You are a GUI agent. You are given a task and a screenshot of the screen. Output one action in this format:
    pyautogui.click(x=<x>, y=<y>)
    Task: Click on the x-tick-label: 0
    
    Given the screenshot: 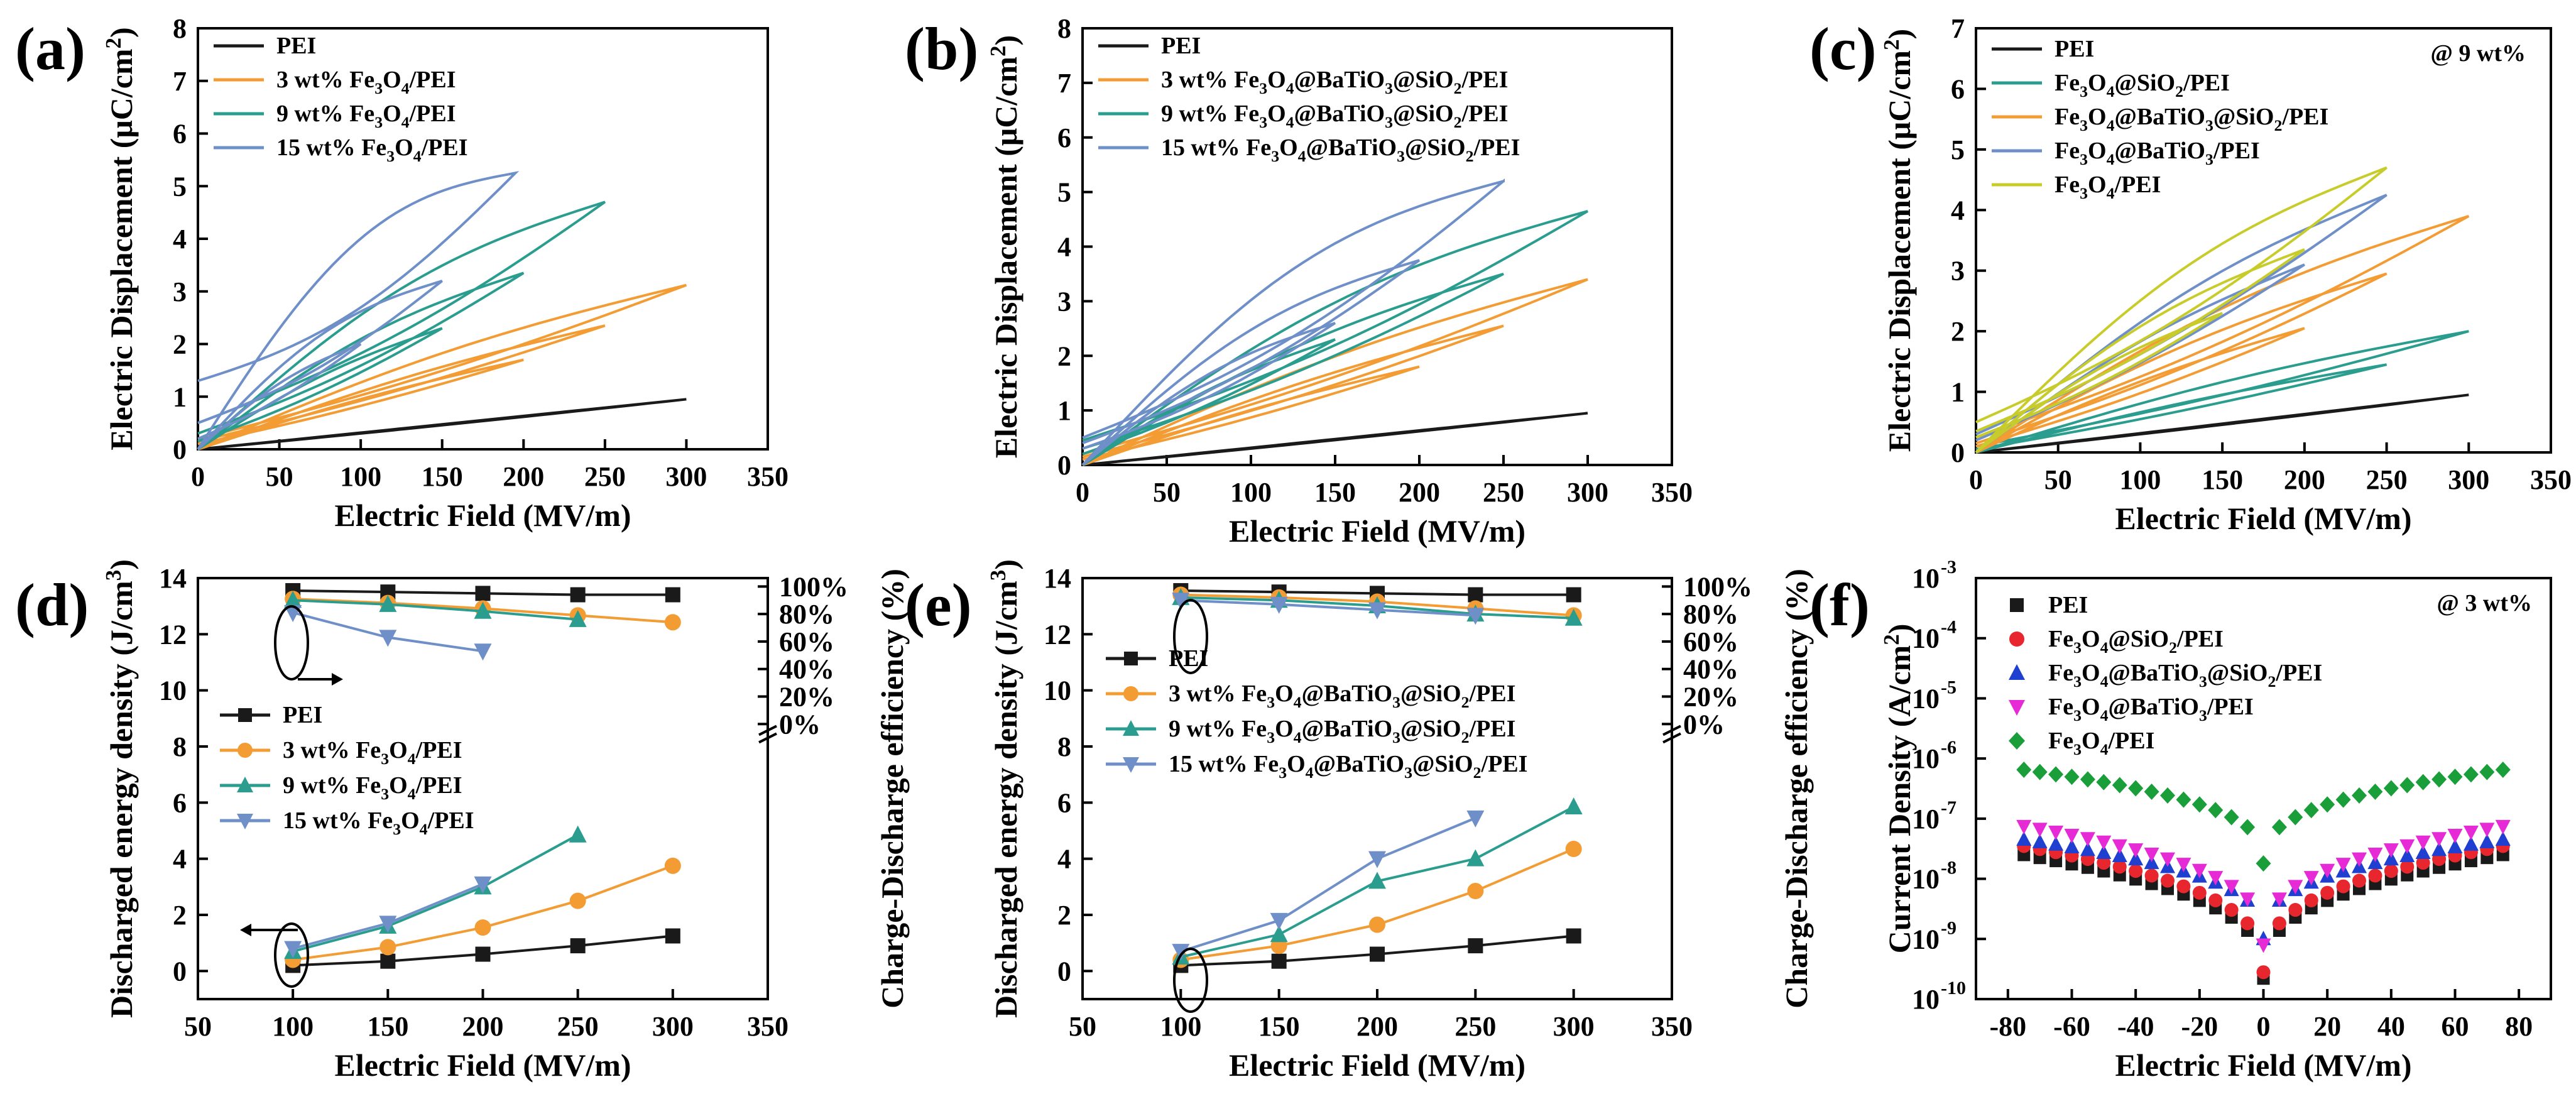 What is the action you would take?
    pyautogui.click(x=198, y=476)
    